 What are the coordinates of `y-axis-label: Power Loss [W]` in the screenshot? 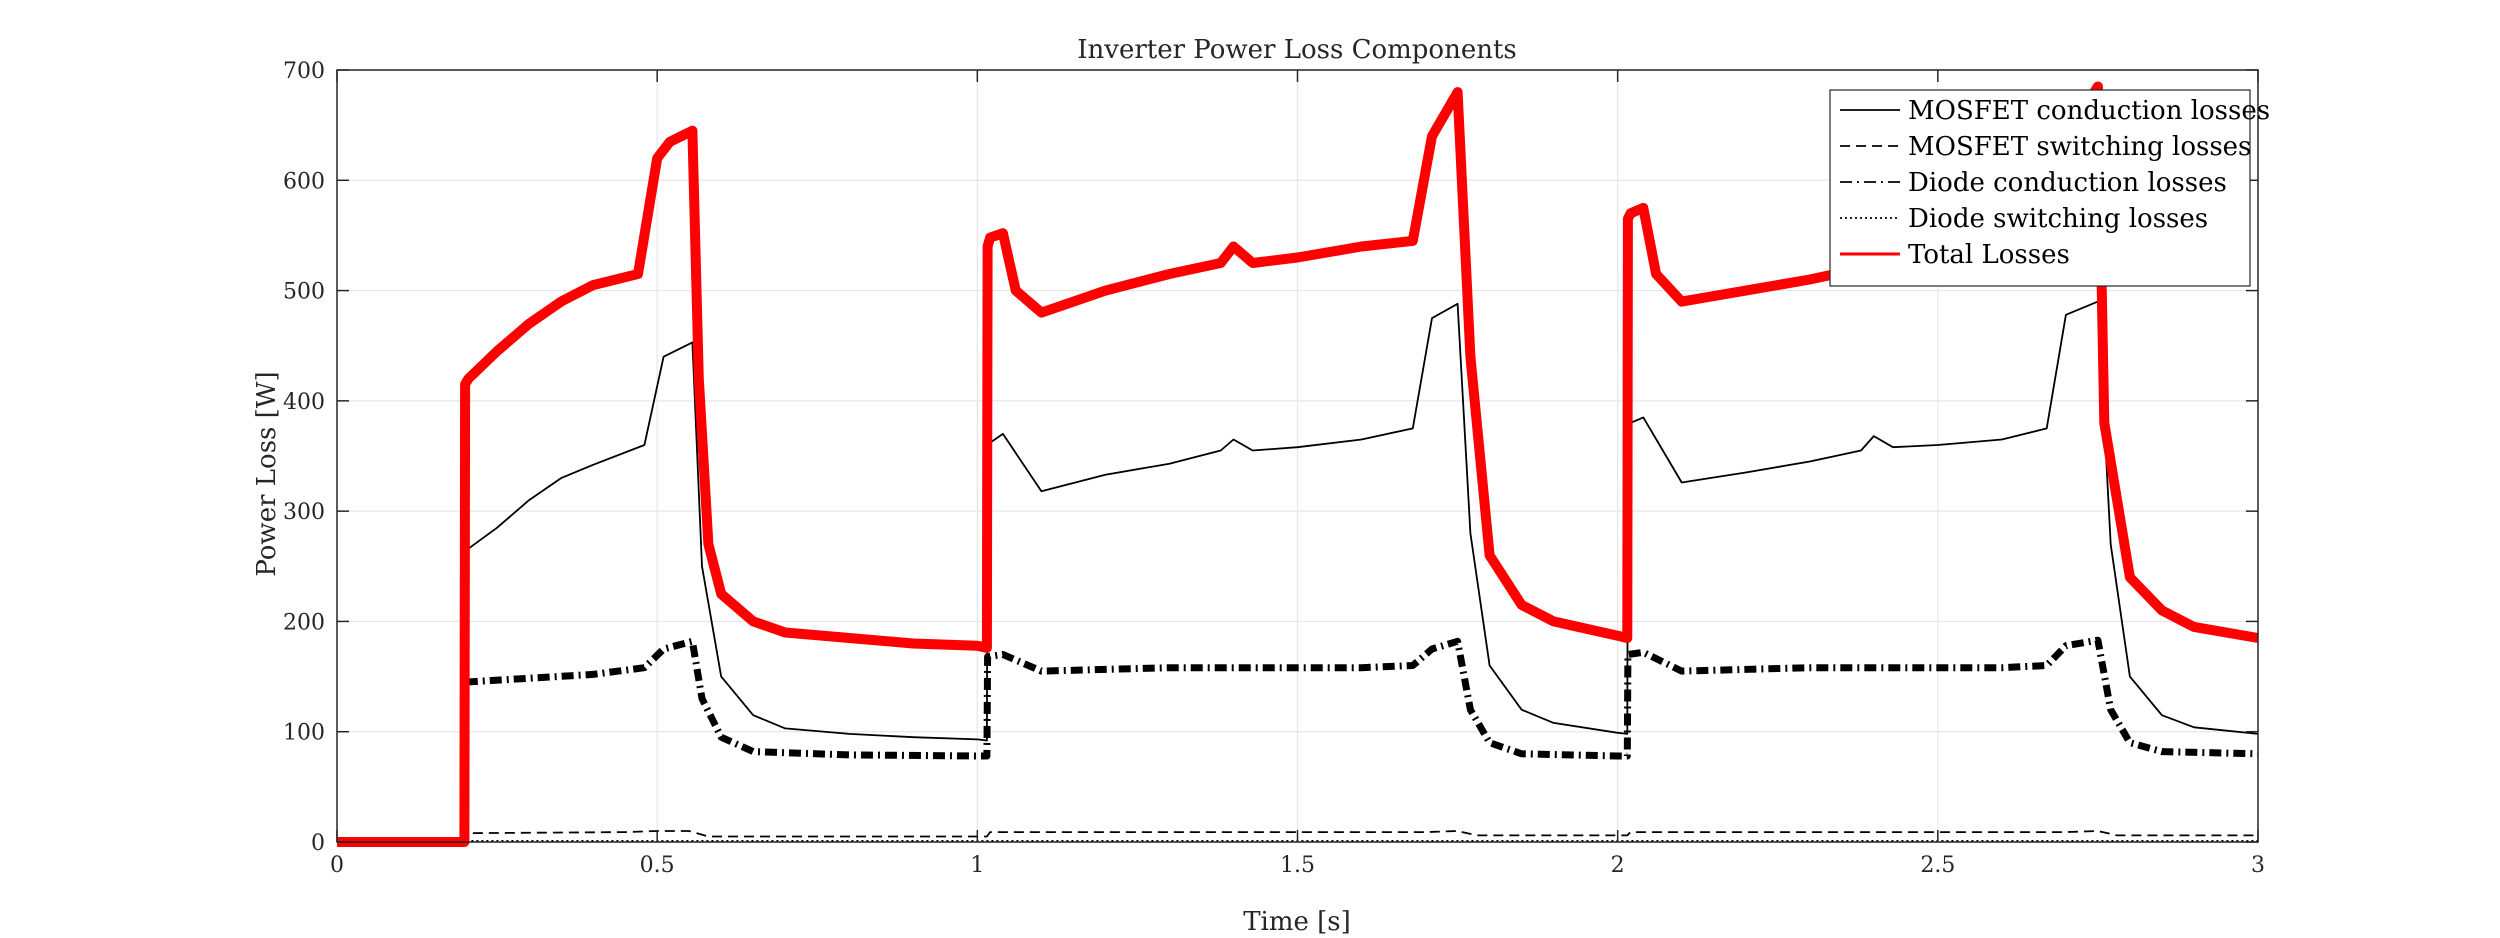 It's located at (267, 473).